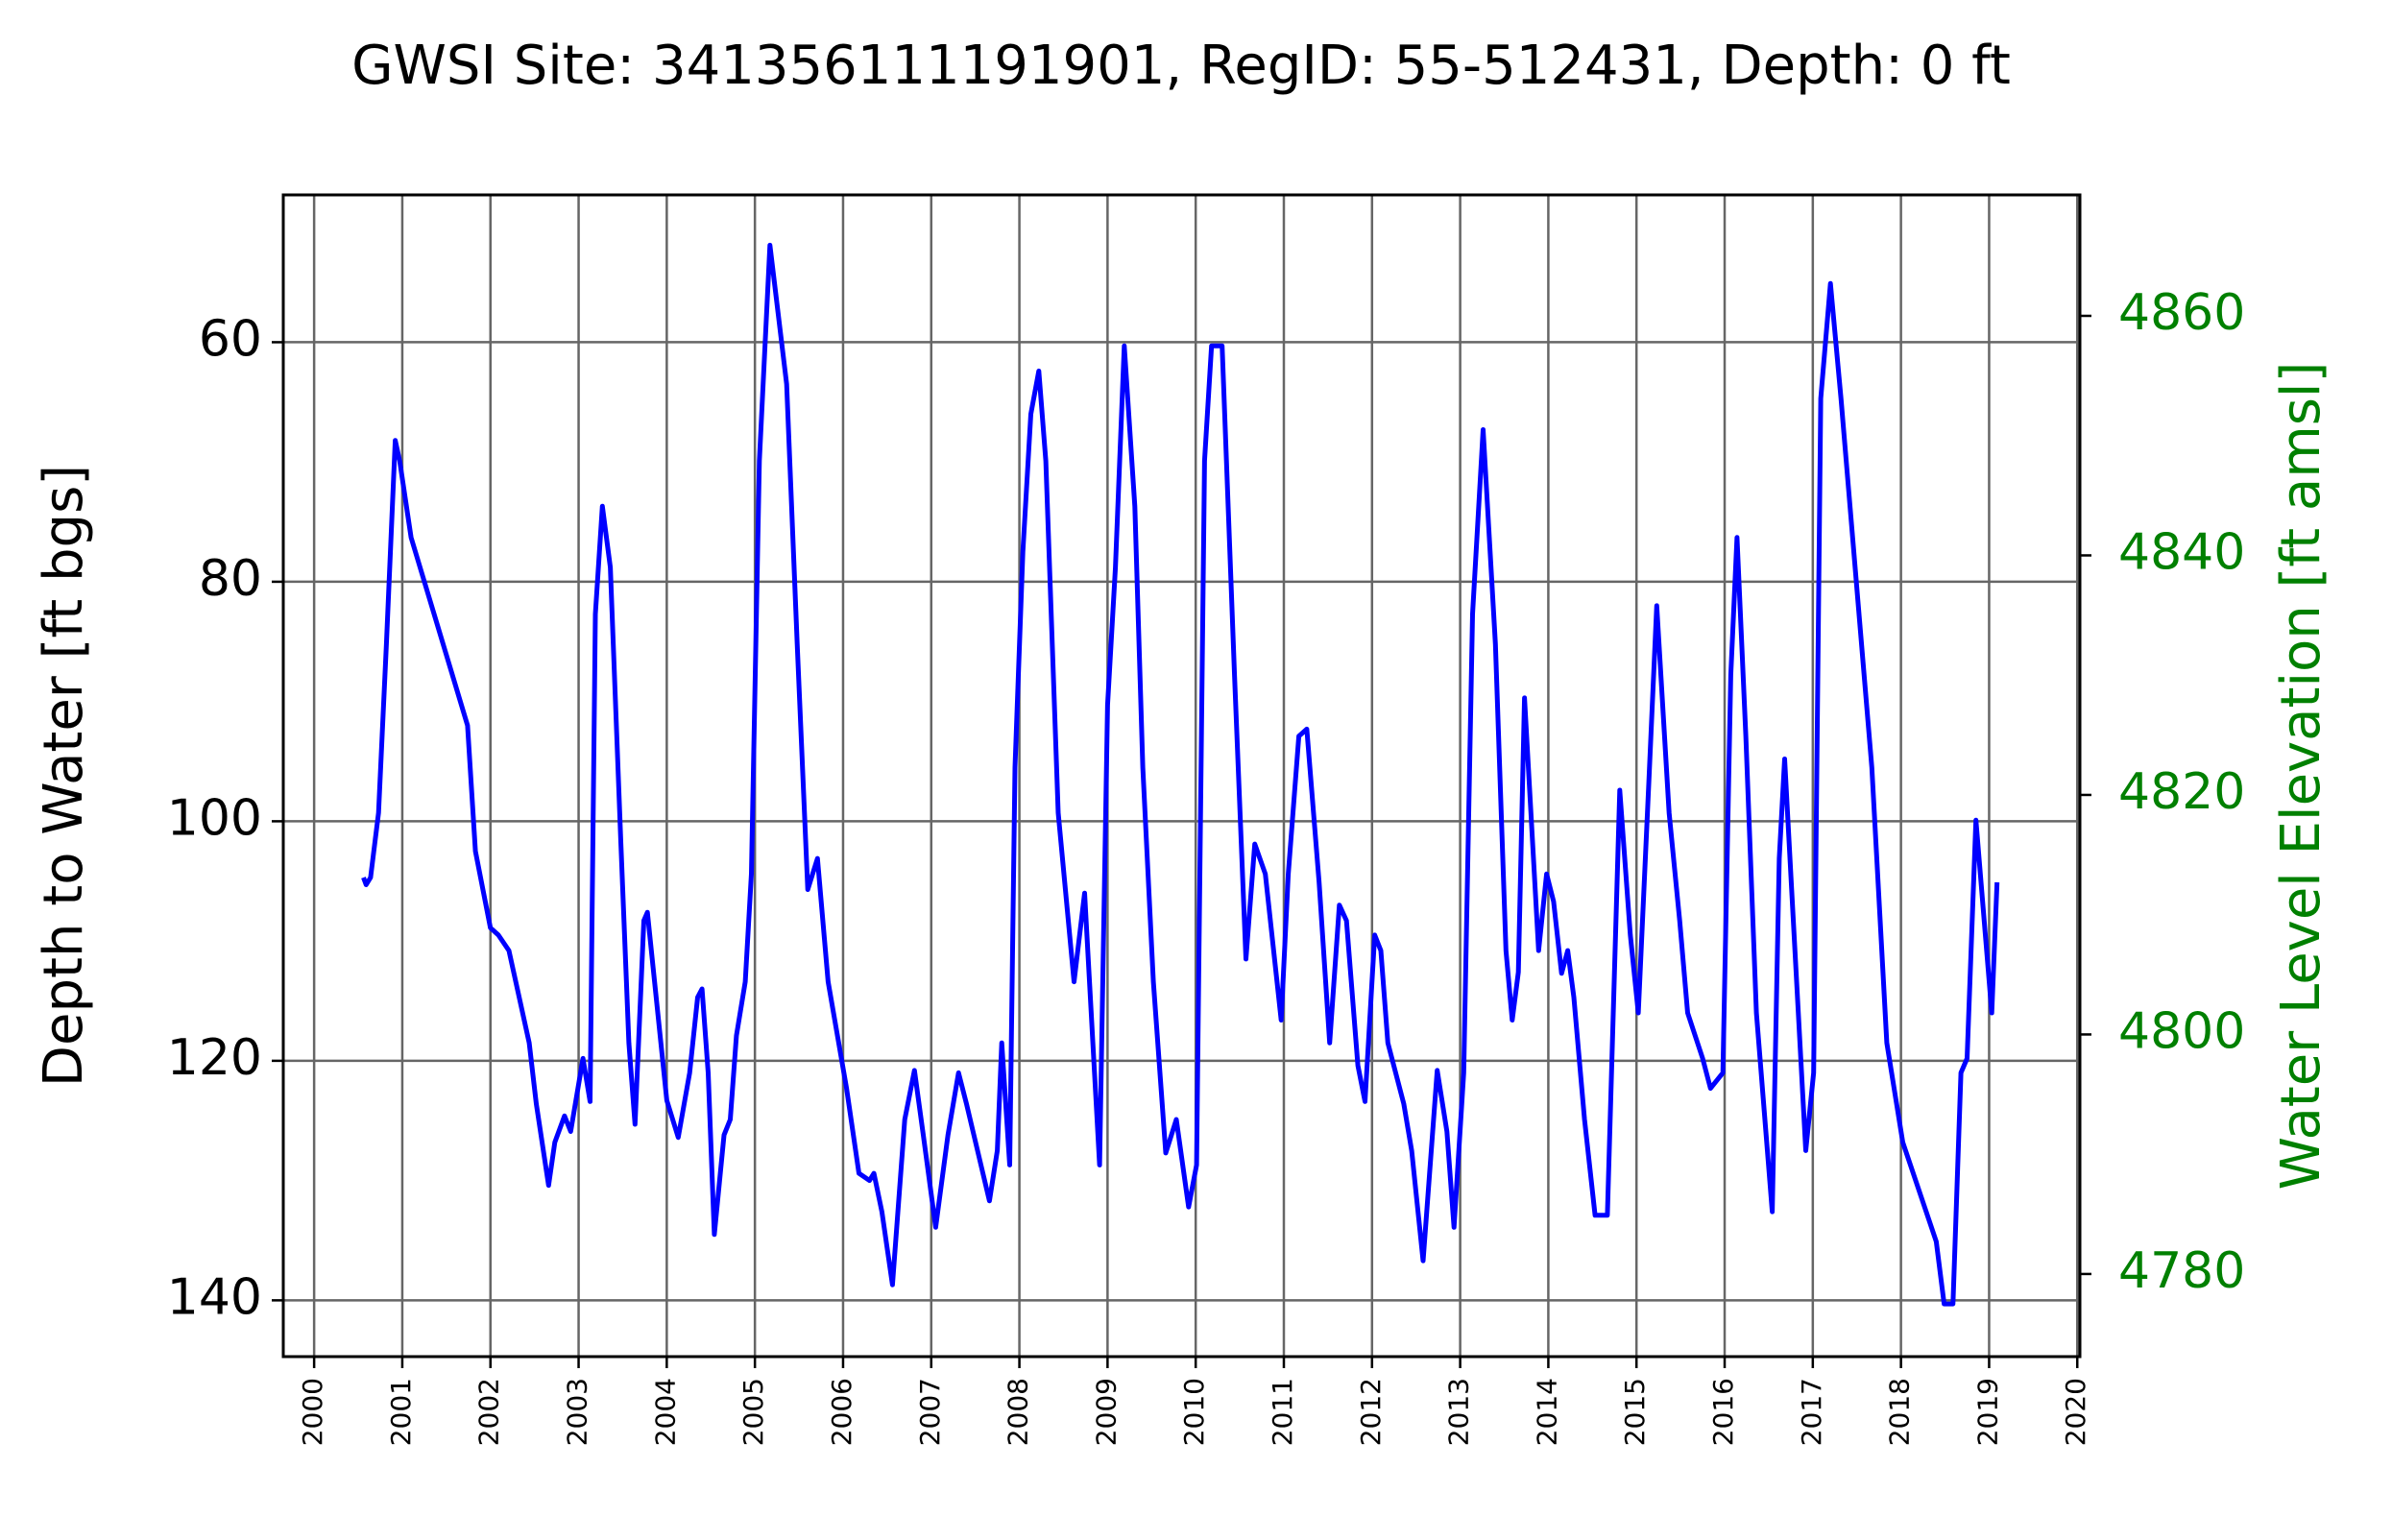  What do you see at coordinates (489, 1412) in the screenshot?
I see `x-tick-label: 2002` at bounding box center [489, 1412].